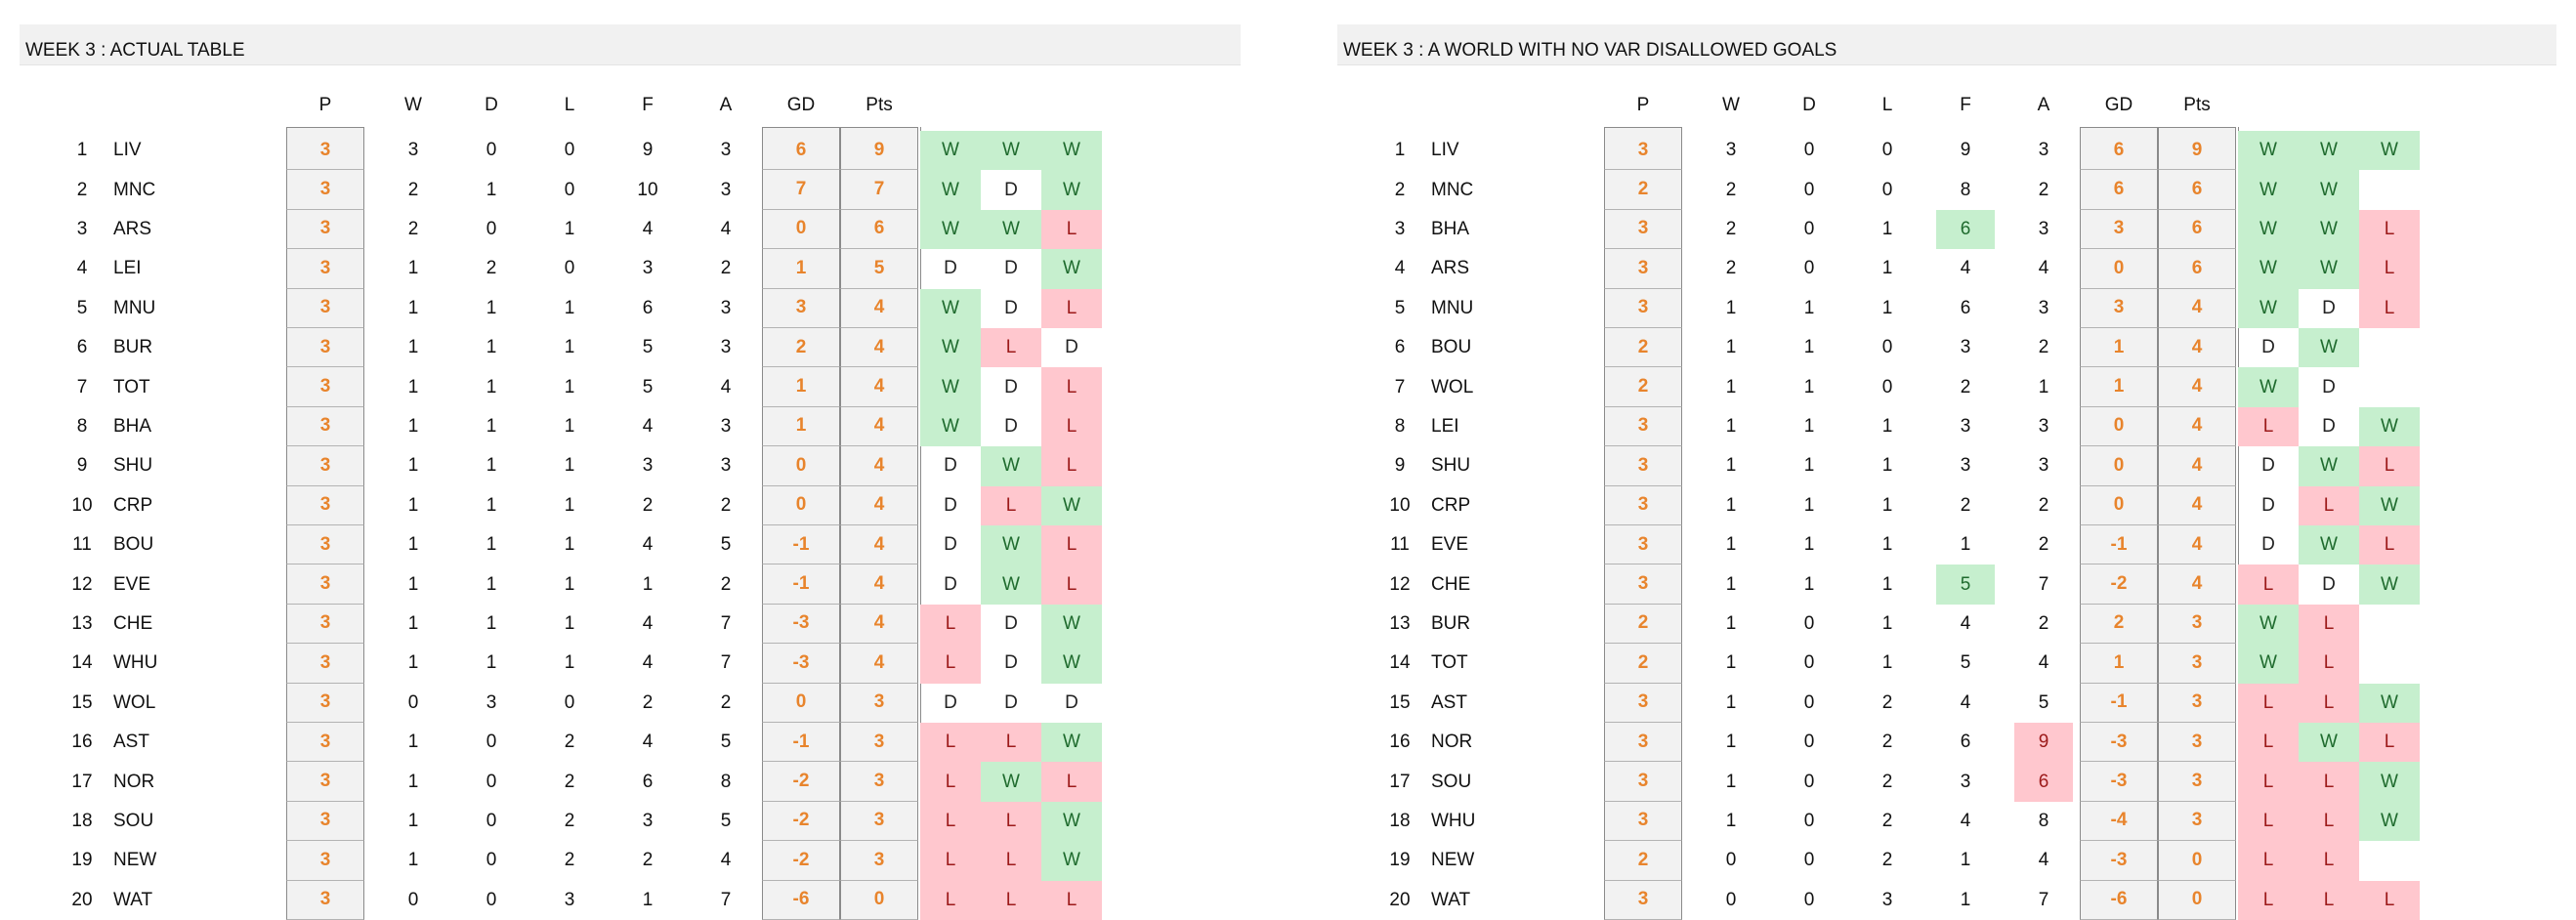  Describe the element at coordinates (82, 781) in the screenshot. I see `position-cell: 17` at that location.